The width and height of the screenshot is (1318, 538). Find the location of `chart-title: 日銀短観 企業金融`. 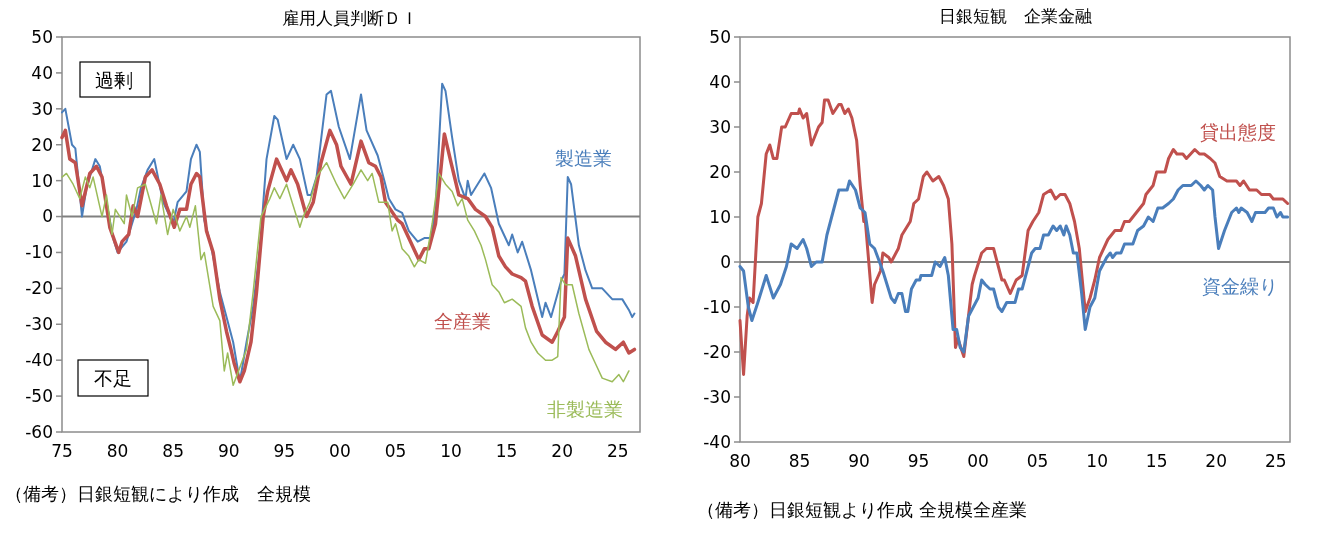

chart-title: 日銀短観 企業金融 is located at coordinates (1015, 16).